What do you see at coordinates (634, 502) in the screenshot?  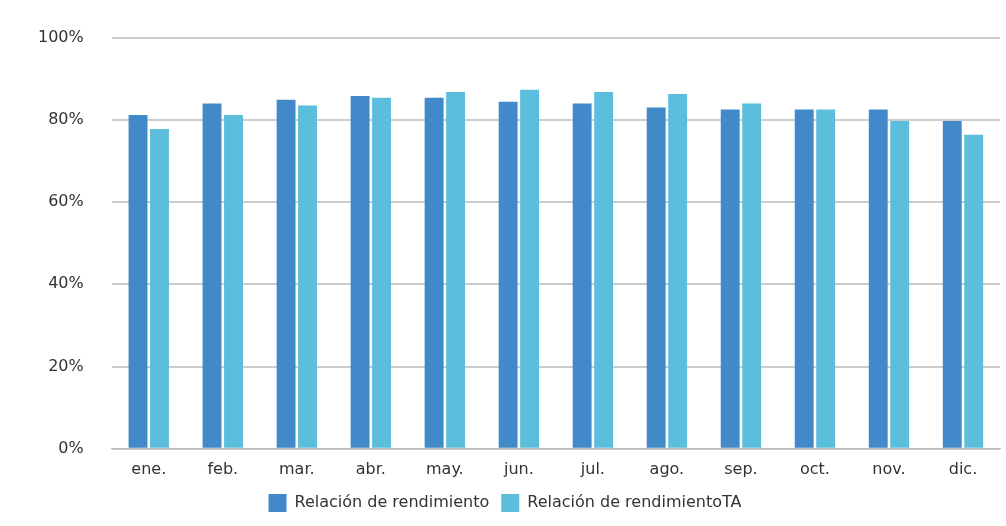 I see `legend-label: Relación de rendimientoTA` at bounding box center [634, 502].